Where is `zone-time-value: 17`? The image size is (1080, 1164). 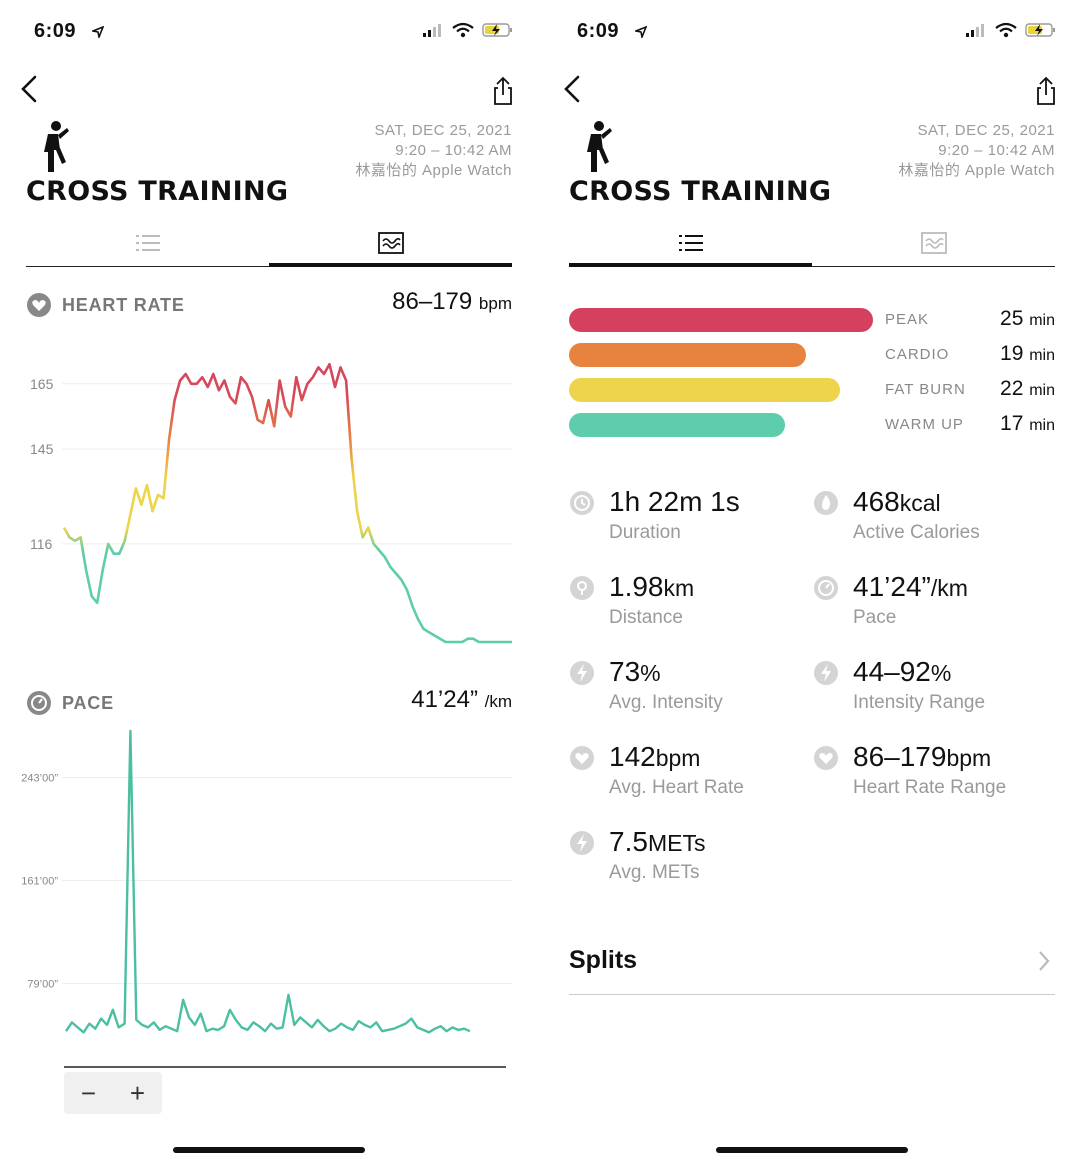
zone-time-value: 17 is located at coordinates (1012, 423).